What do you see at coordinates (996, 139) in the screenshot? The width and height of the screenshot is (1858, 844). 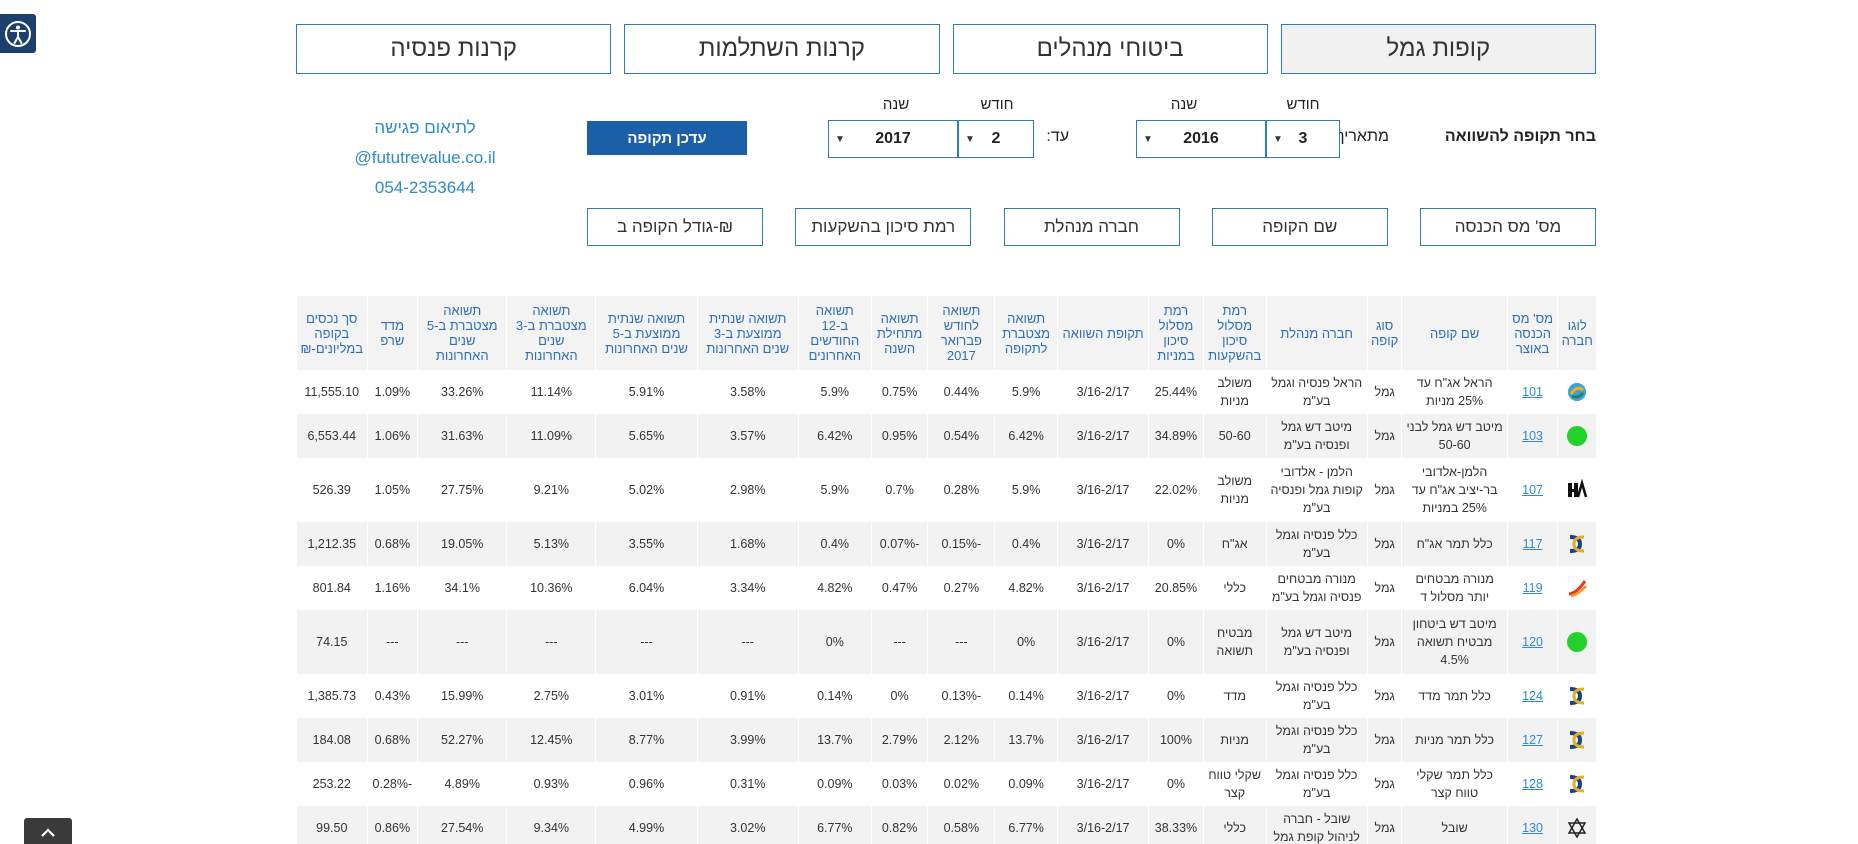 I see `to-month-select: 2 ▼` at bounding box center [996, 139].